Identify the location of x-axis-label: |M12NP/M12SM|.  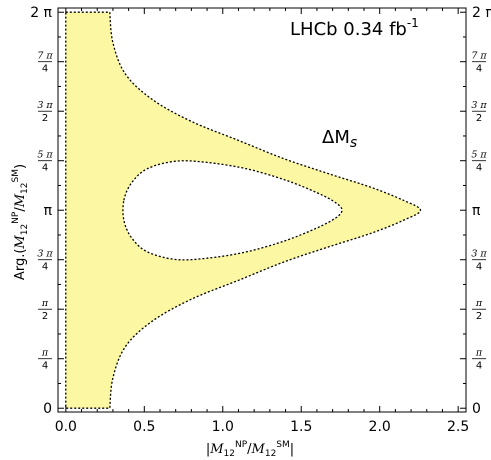
(250, 449).